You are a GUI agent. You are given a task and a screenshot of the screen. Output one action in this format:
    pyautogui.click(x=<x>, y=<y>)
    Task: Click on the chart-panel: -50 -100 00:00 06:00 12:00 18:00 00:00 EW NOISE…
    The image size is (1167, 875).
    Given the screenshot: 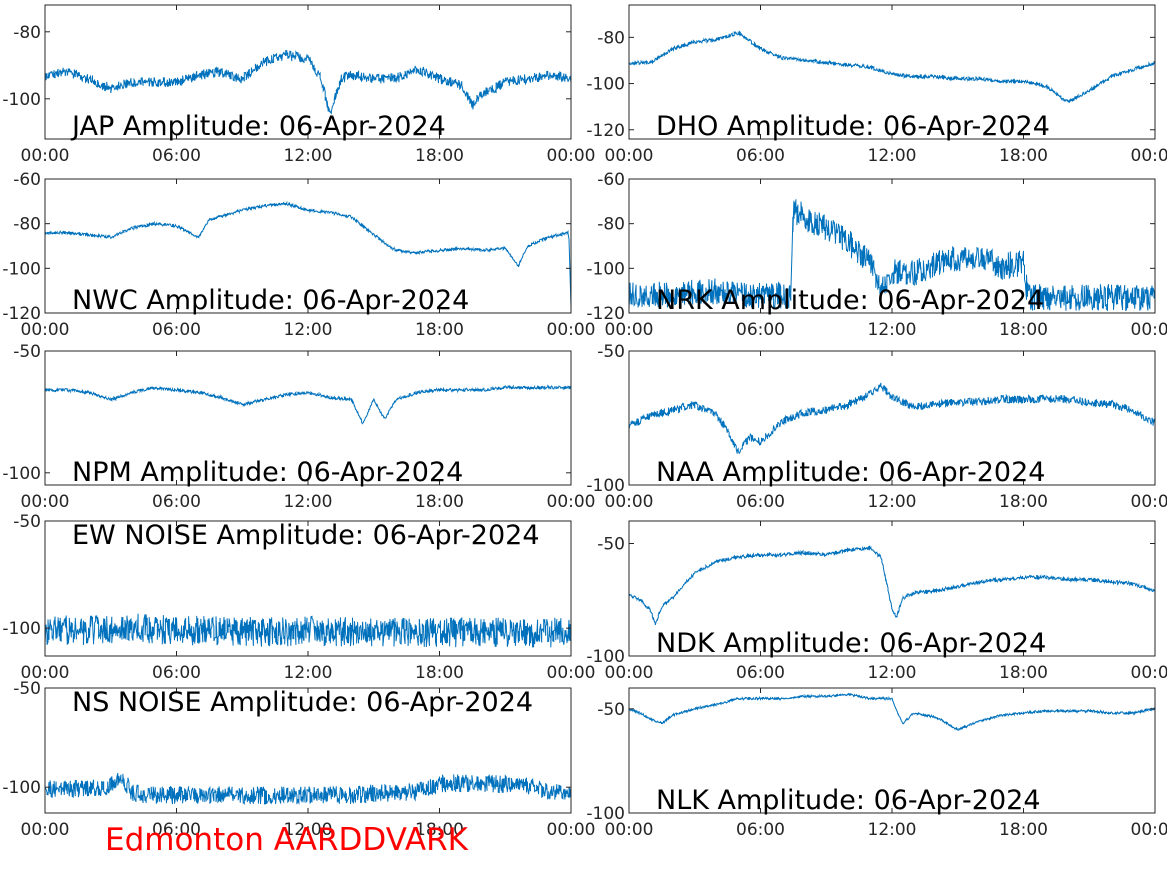 What is the action you would take?
    pyautogui.click(x=298, y=597)
    